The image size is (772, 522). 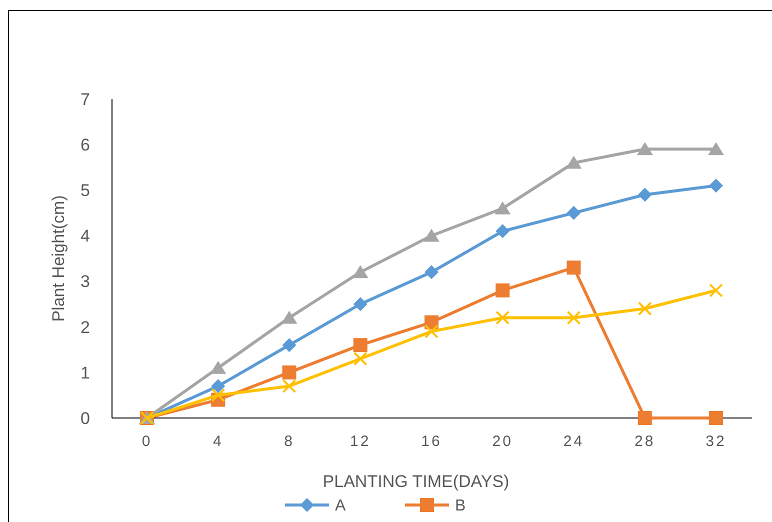 I want to click on y-tick-label: 5, so click(x=85, y=190).